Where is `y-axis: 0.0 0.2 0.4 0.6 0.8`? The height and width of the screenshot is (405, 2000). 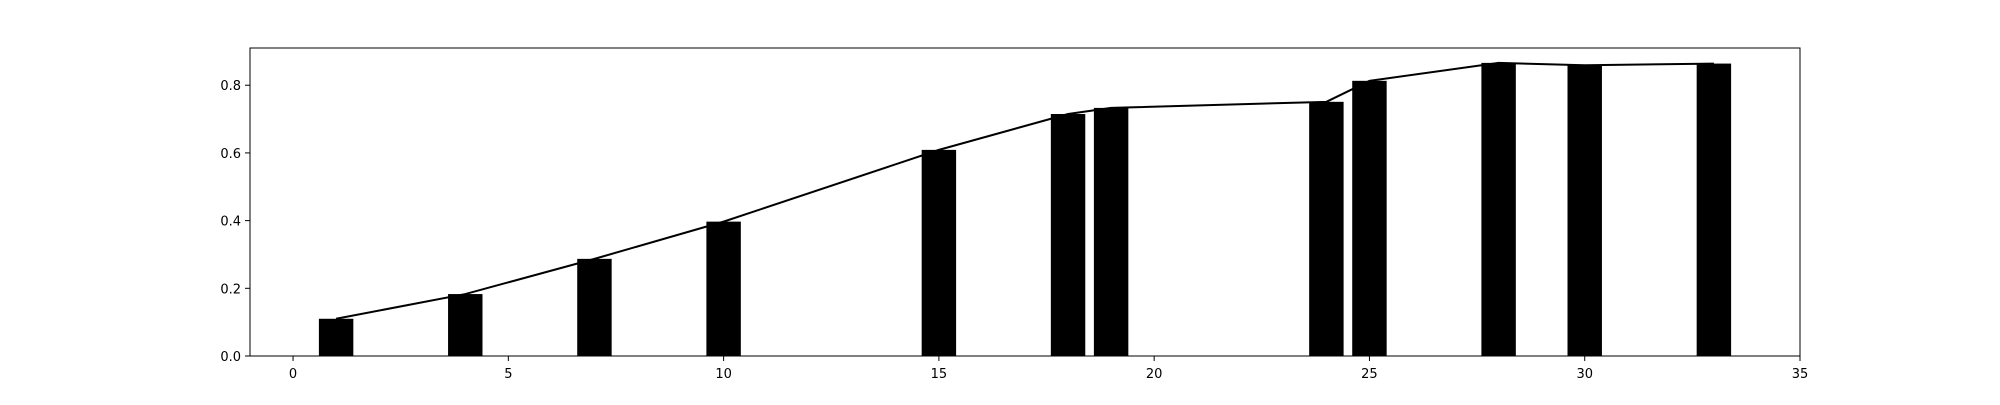
y-axis: 0.0 0.2 0.4 0.6 0.8 is located at coordinates (235, 222).